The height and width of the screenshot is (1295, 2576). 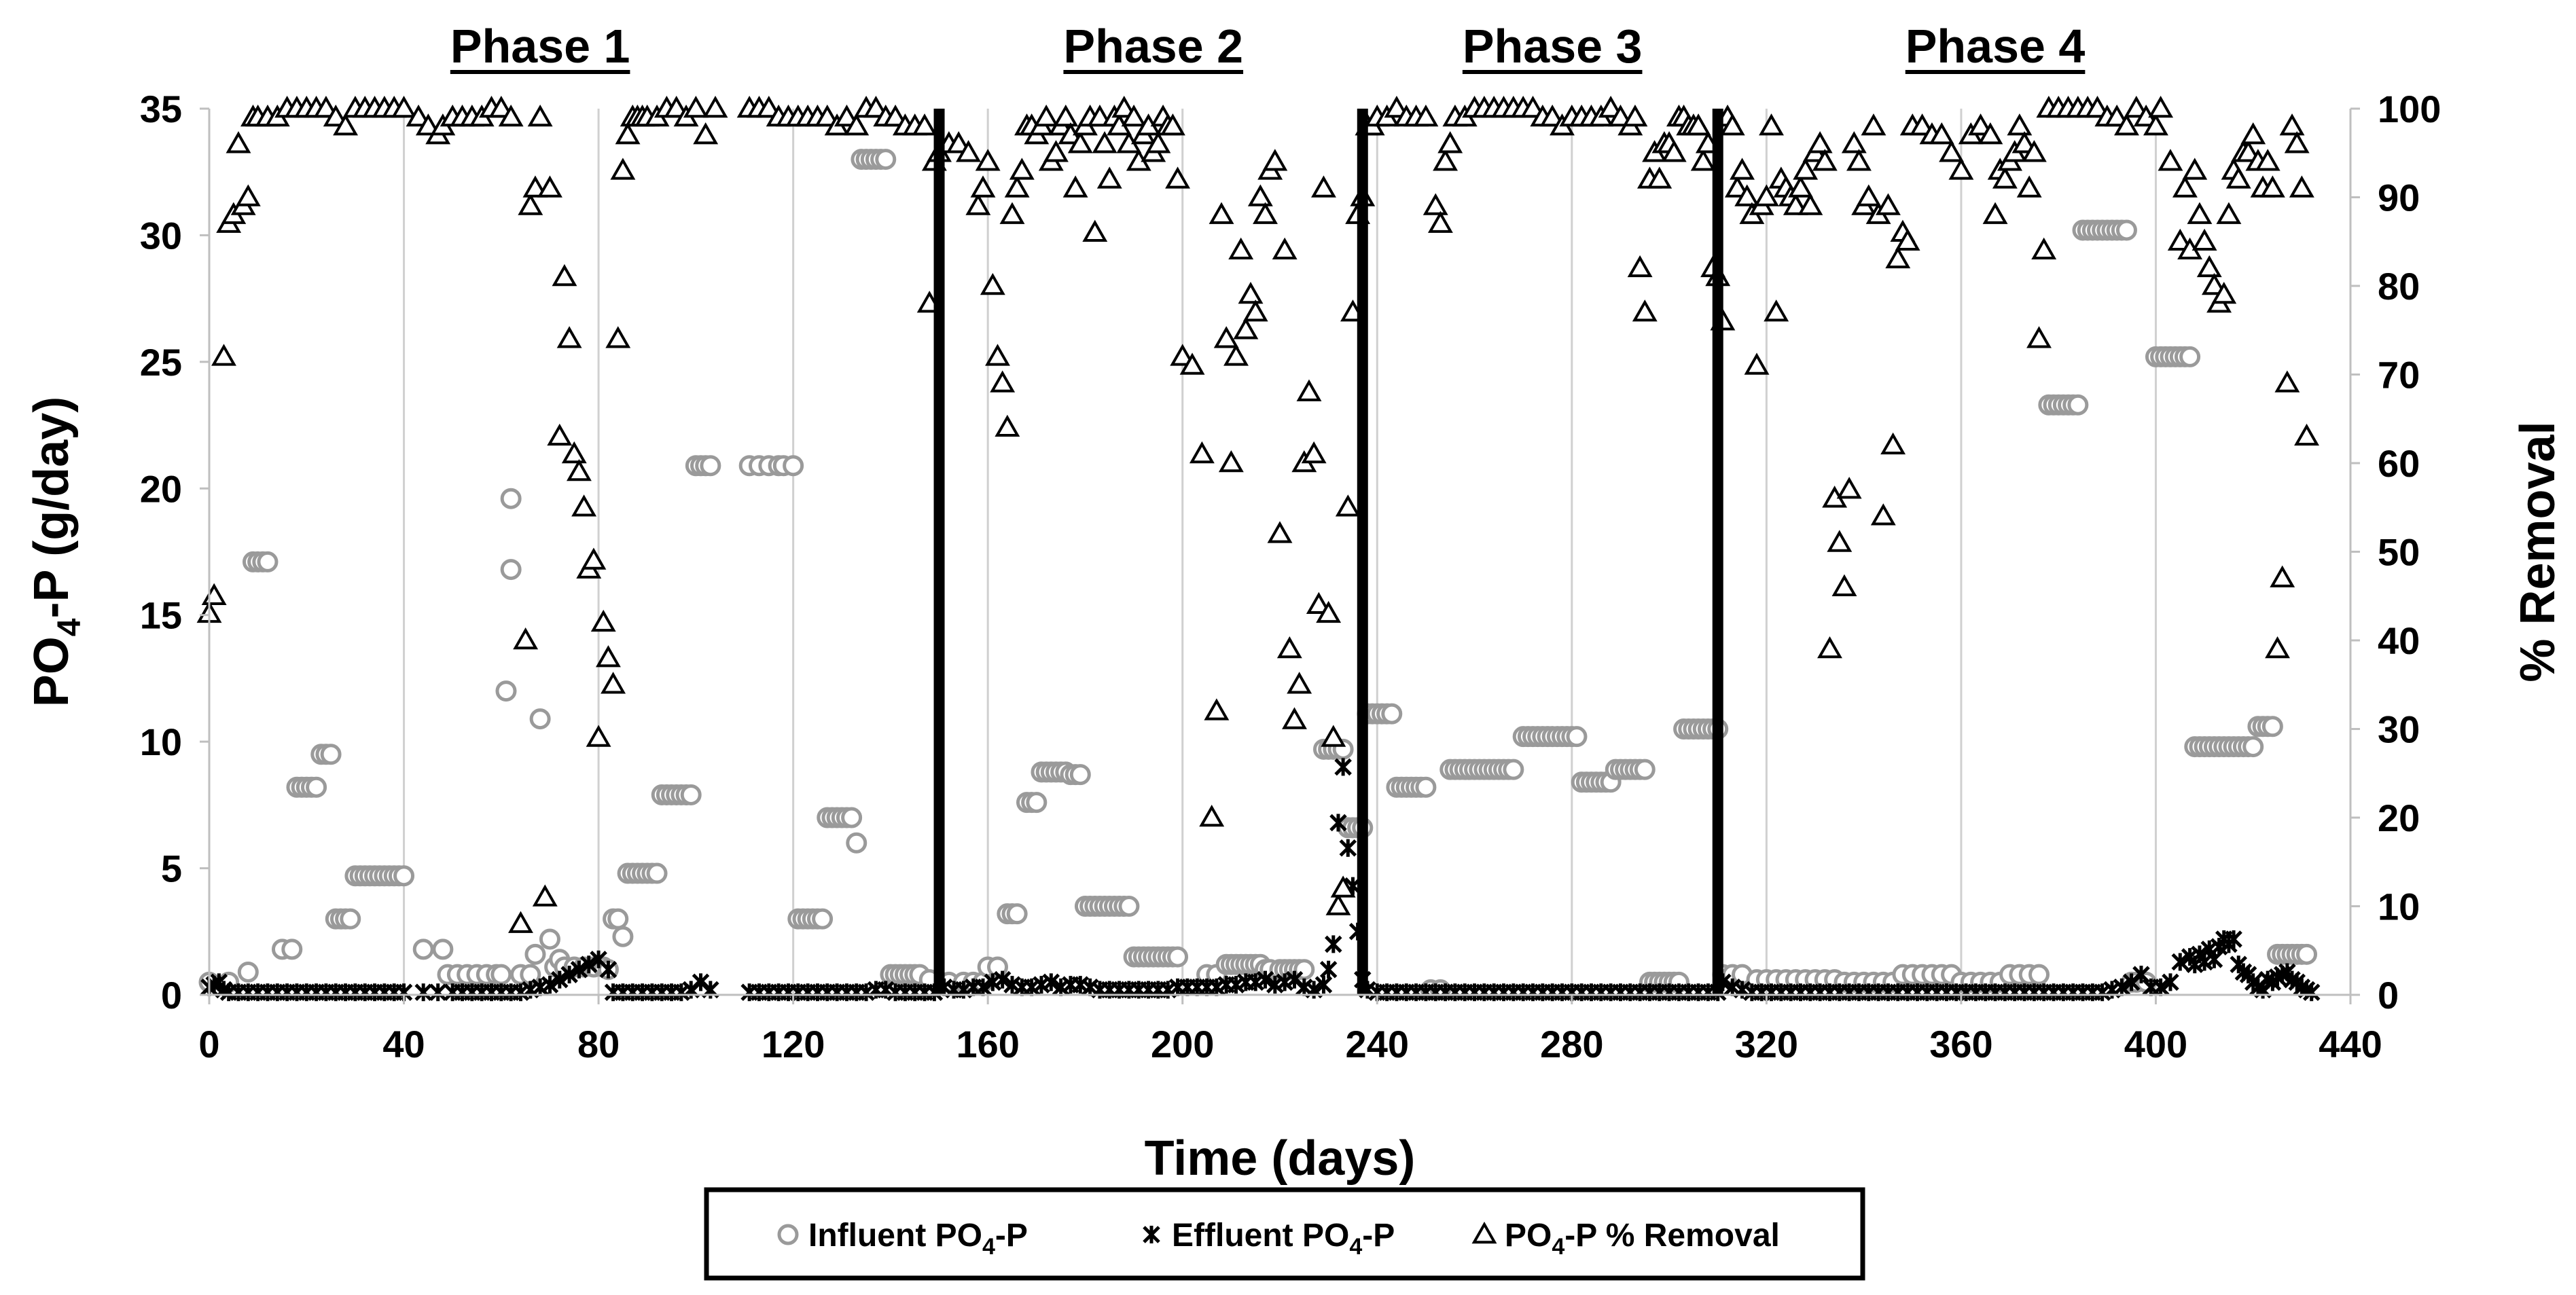 I want to click on y-axis-title: PO4-P (g/day), so click(x=56, y=552).